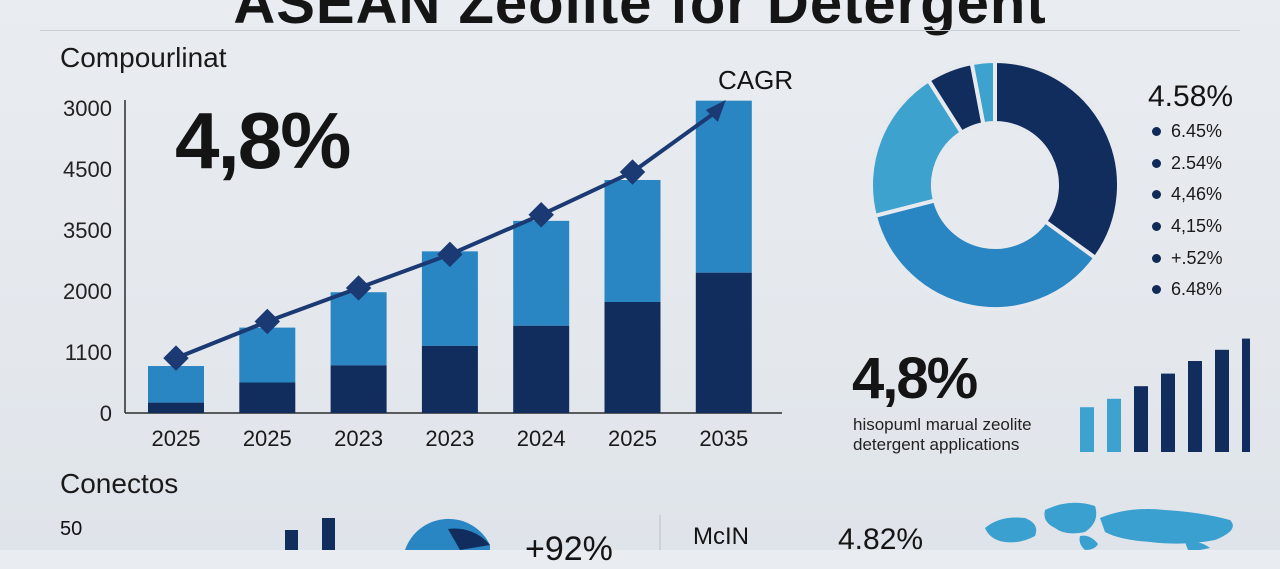  I want to click on y-tick-label: 2000, so click(87, 291).